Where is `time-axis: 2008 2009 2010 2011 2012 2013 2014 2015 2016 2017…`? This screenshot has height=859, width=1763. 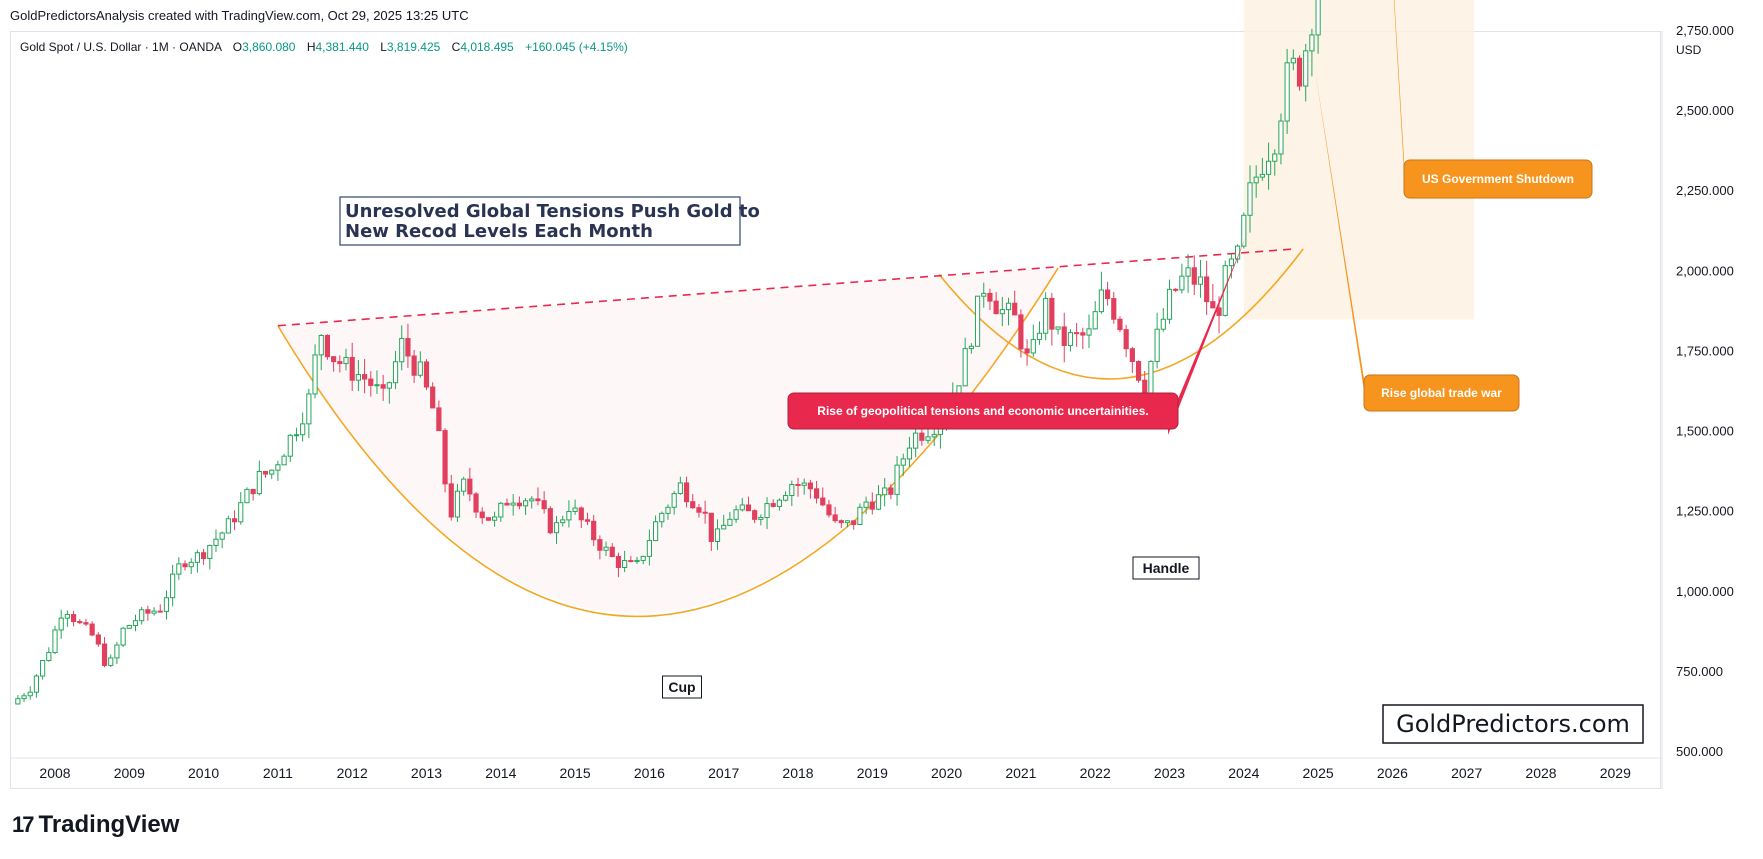 time-axis: 2008 2009 2010 2011 2012 2013 2014 2015 2016 2017… is located at coordinates (836, 769).